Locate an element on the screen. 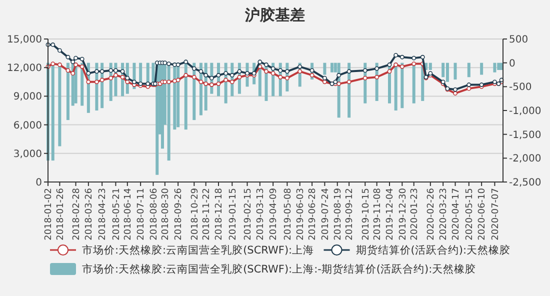  x-tick-label: 2018-08-30 is located at coordinates (166, 214).